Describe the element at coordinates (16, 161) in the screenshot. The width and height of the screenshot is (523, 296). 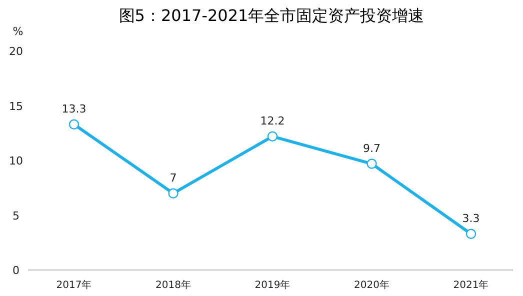
I see `y-tick-label: 10` at that location.